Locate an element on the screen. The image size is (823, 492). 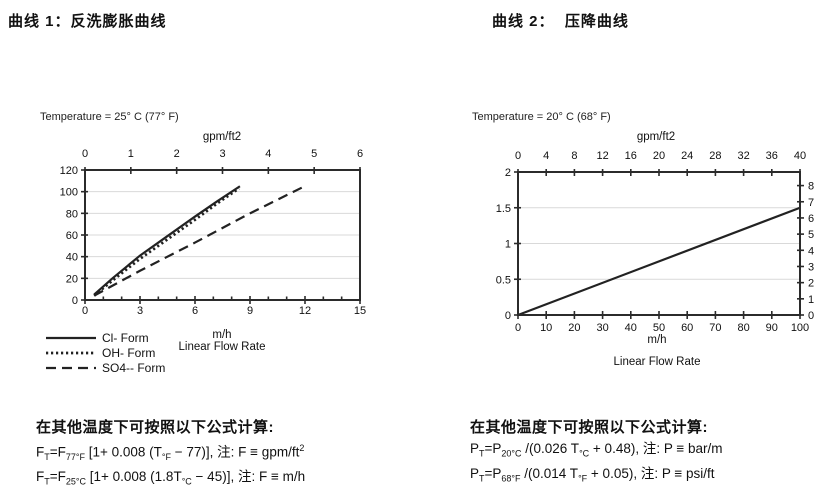
svg-text: 24 is located at coordinates (687, 156).